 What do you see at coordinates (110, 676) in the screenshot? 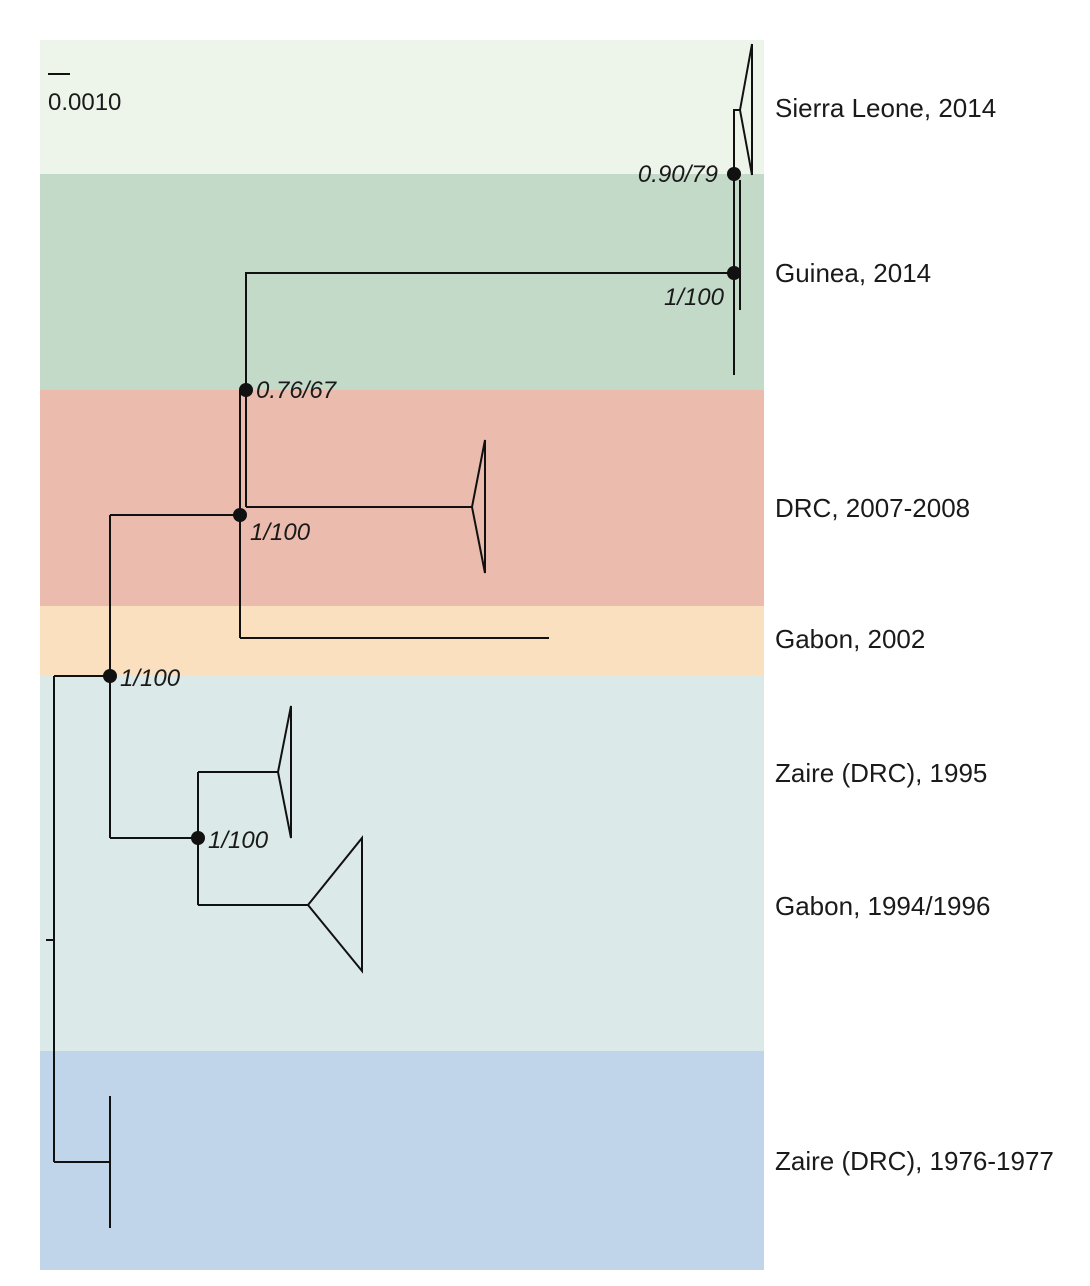
I see `node-main` at bounding box center [110, 676].